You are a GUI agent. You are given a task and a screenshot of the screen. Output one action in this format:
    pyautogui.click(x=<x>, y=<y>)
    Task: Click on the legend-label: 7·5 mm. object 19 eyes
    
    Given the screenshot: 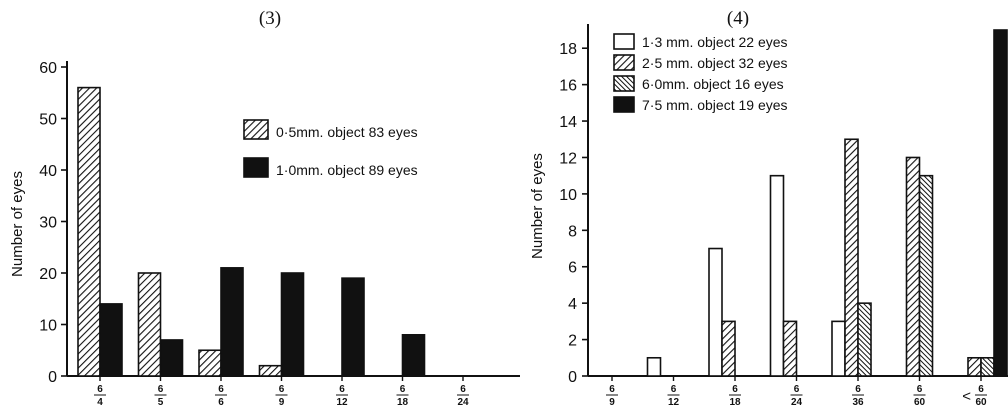 What is the action you would take?
    pyautogui.click(x=715, y=105)
    